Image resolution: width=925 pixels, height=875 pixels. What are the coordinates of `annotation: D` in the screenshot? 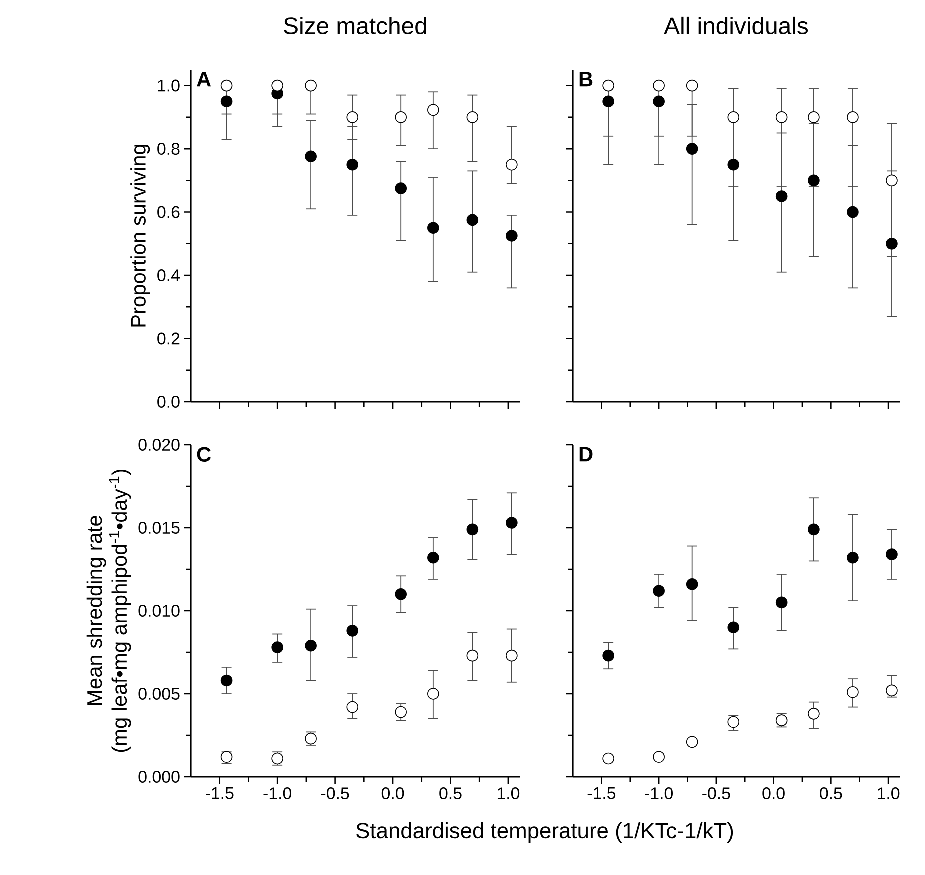 It's located at (586, 454).